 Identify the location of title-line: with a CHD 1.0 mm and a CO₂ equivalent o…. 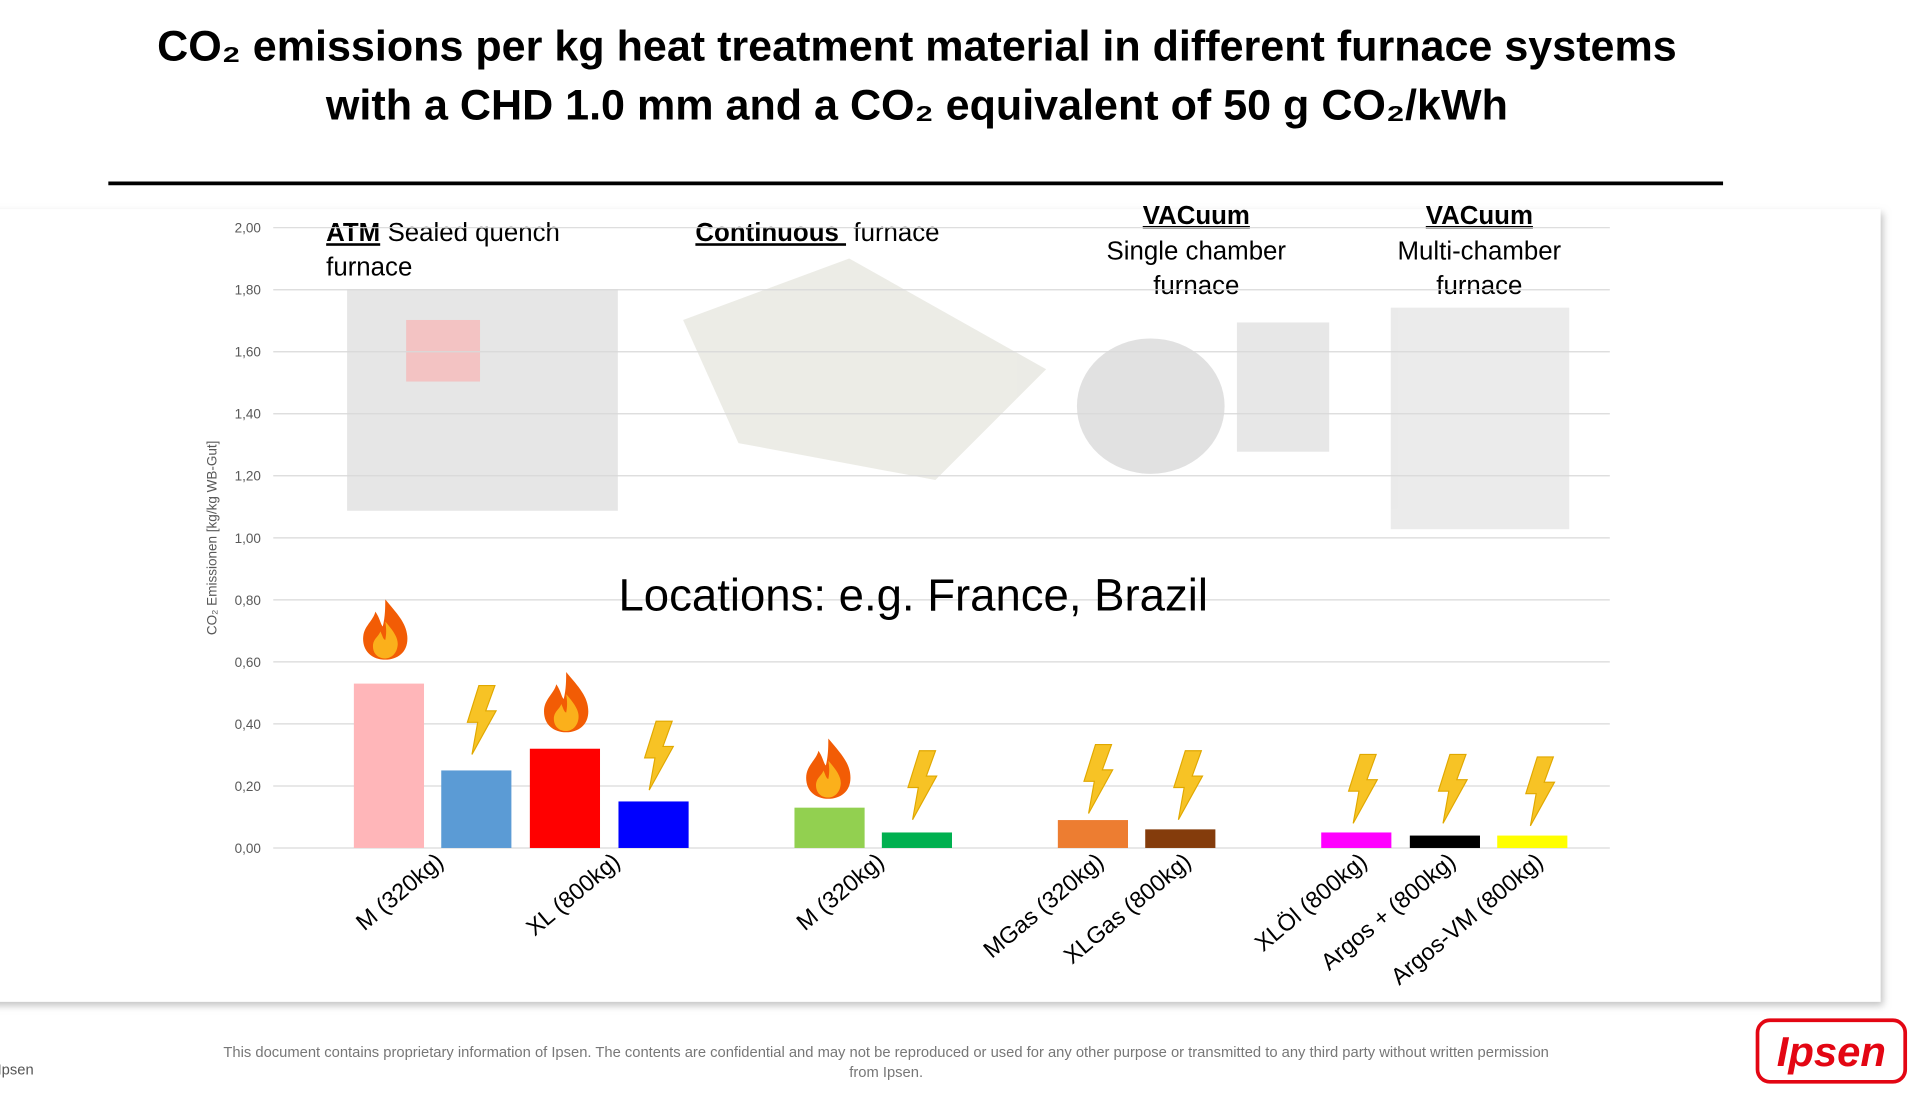
(916, 105).